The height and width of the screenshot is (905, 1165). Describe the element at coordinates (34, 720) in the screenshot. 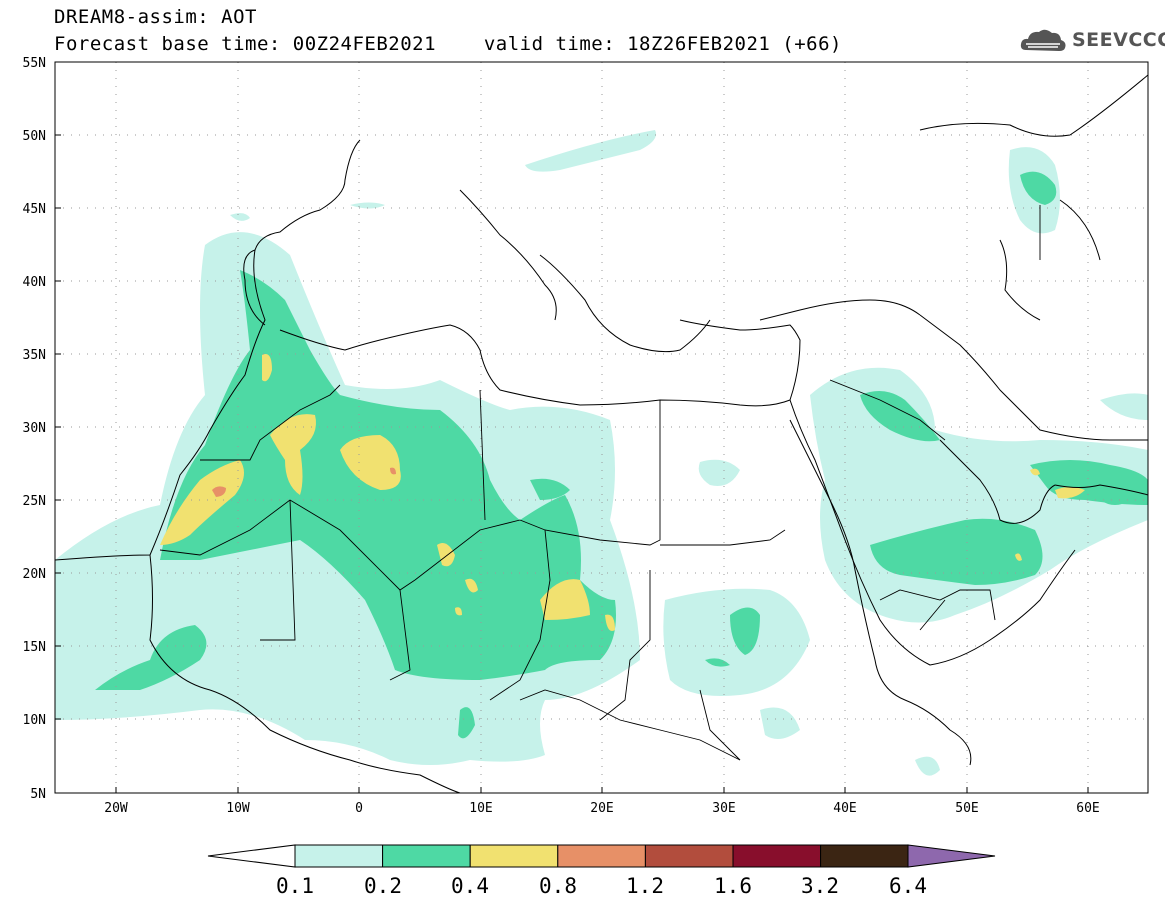

I see `lat-label: 10N` at that location.